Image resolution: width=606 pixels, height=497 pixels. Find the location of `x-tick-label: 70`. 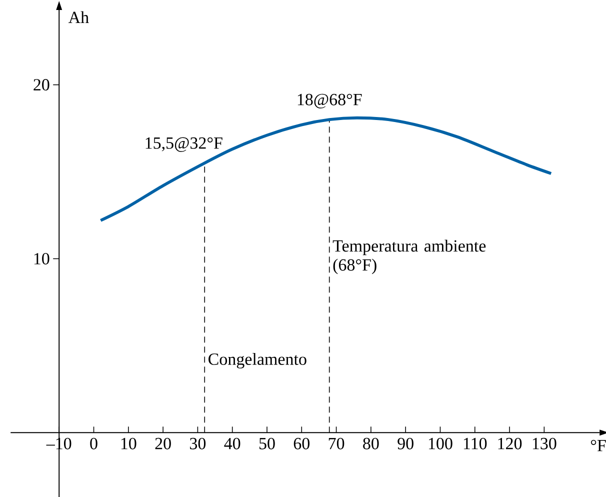

x-tick-label: 70 is located at coordinates (336, 444).